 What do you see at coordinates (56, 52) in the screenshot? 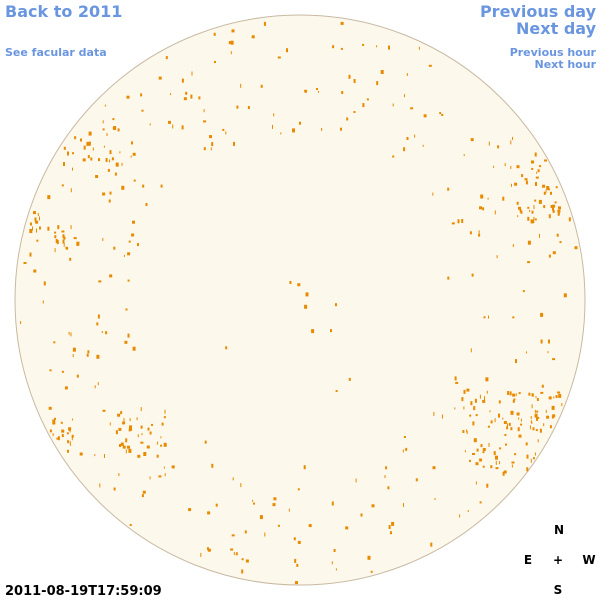
I see `facular-link: See facular data` at bounding box center [56, 52].